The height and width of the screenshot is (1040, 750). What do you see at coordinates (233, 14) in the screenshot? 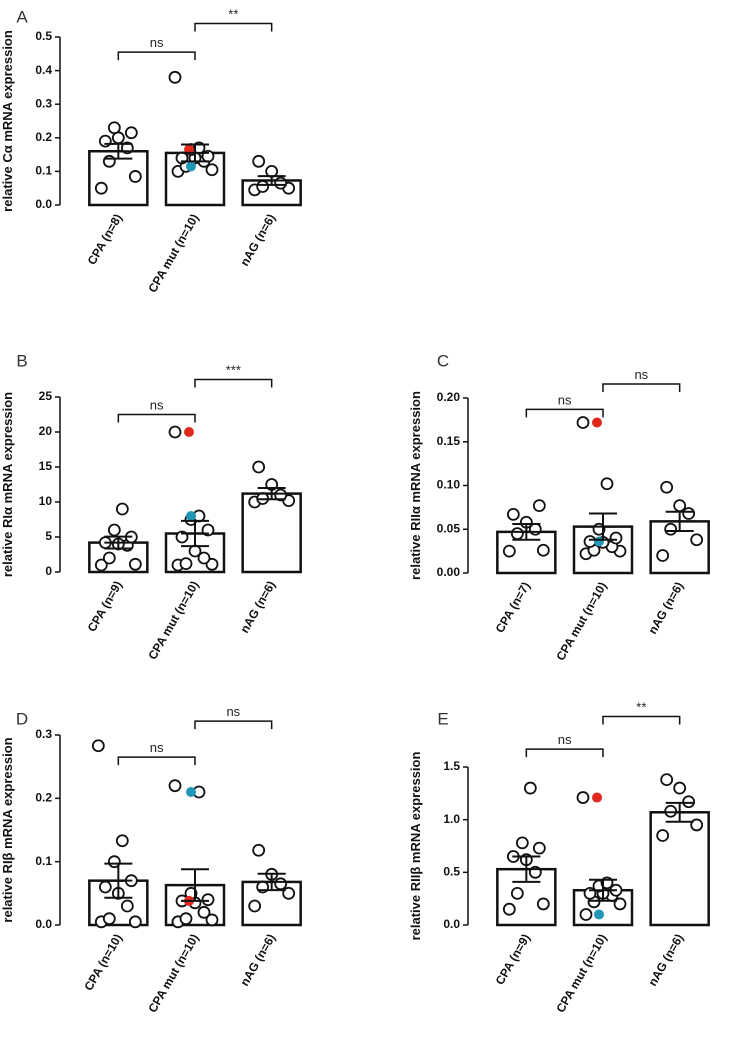
I see `significance-label-two-star: **` at bounding box center [233, 14].